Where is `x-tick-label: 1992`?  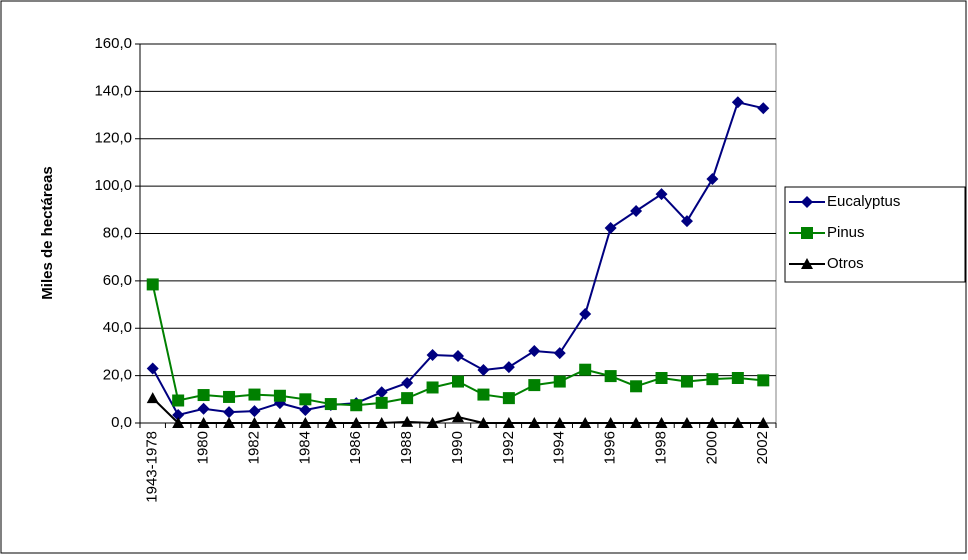 x-tick-label: 1992 is located at coordinates (508, 447).